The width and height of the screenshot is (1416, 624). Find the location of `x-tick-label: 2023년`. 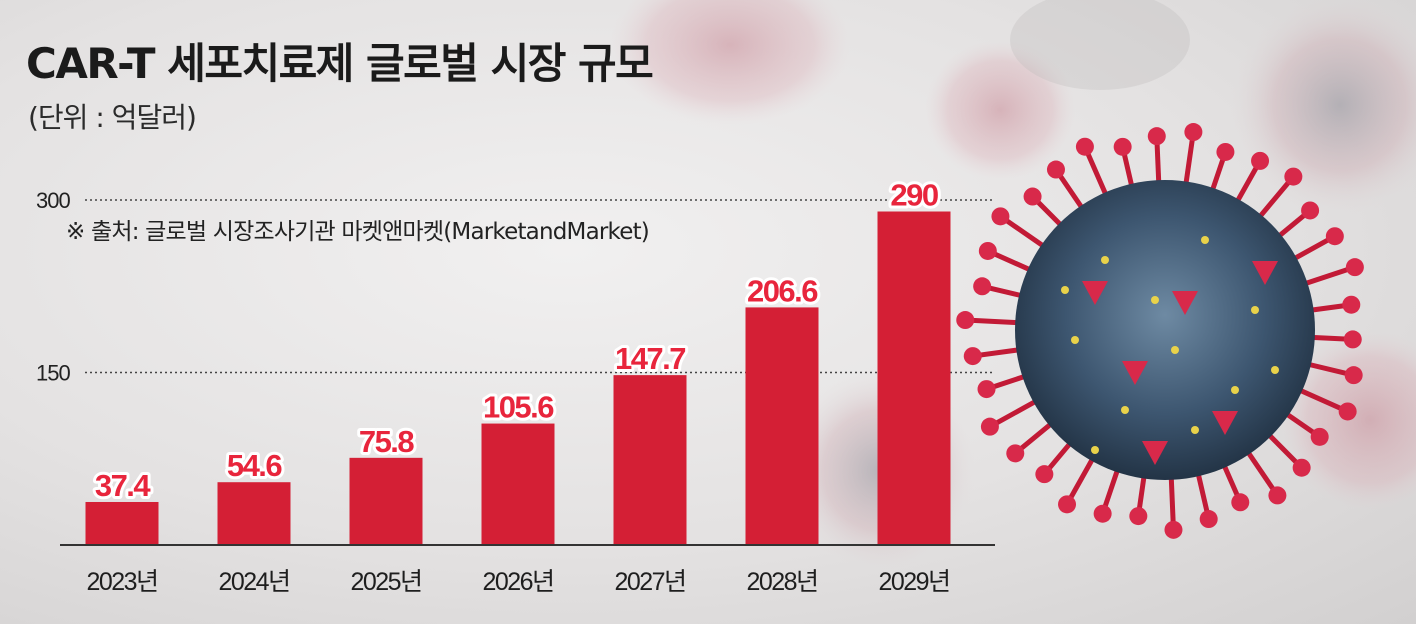

x-tick-label: 2023년 is located at coordinates (121, 582).